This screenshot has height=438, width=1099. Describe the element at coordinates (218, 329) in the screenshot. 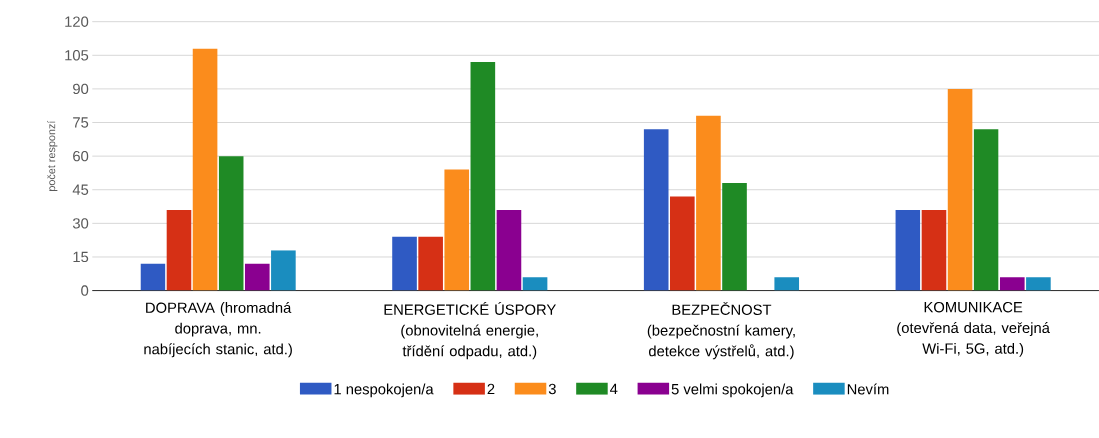

I see `x-tick-label: DOPRAVA (hromadná doprava, mn. nabíjecích stanic, atd.)` at that location.